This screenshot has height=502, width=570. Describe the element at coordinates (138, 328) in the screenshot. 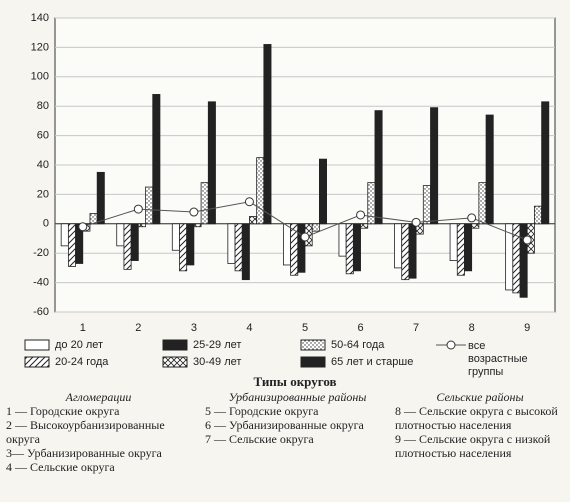

I see `x-tick-label: 2` at that location.